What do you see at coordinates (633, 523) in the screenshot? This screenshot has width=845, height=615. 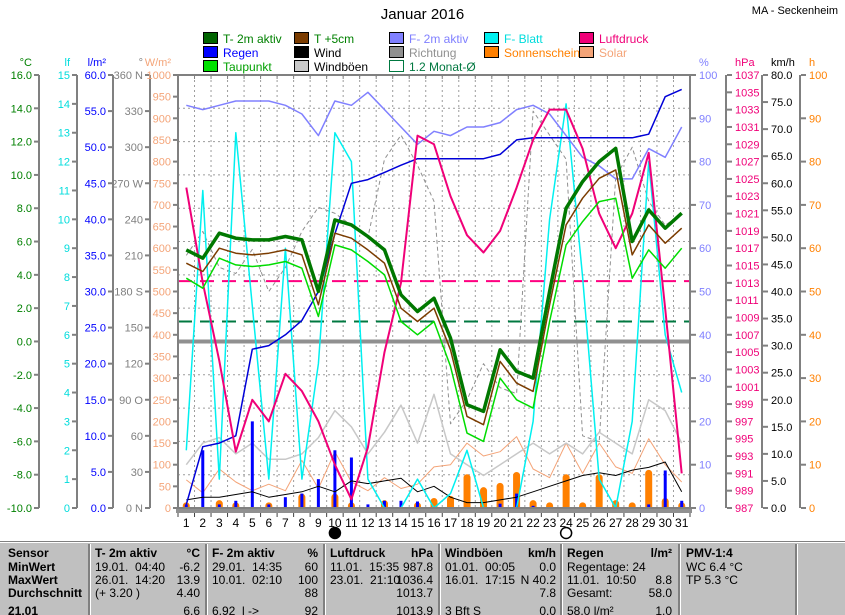 I see `x-tick-label: 28` at bounding box center [633, 523].